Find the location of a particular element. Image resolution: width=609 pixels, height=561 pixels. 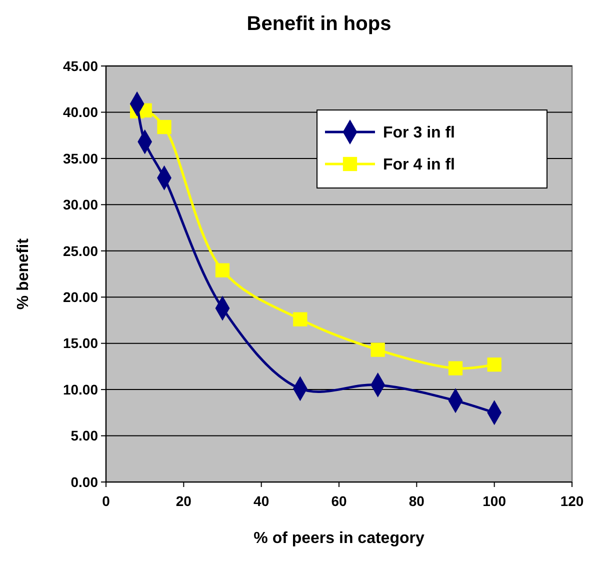

x-tick-label: 0 is located at coordinates (106, 501).